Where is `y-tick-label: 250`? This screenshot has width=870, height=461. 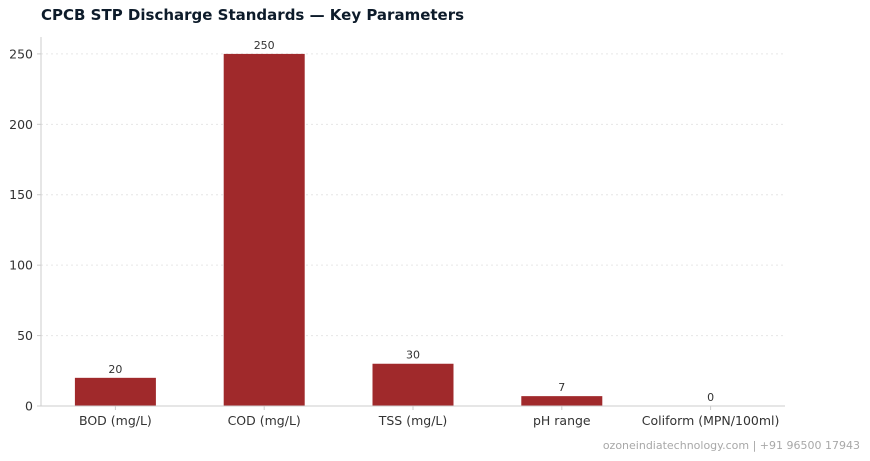 y-tick-label: 250 is located at coordinates (21, 53).